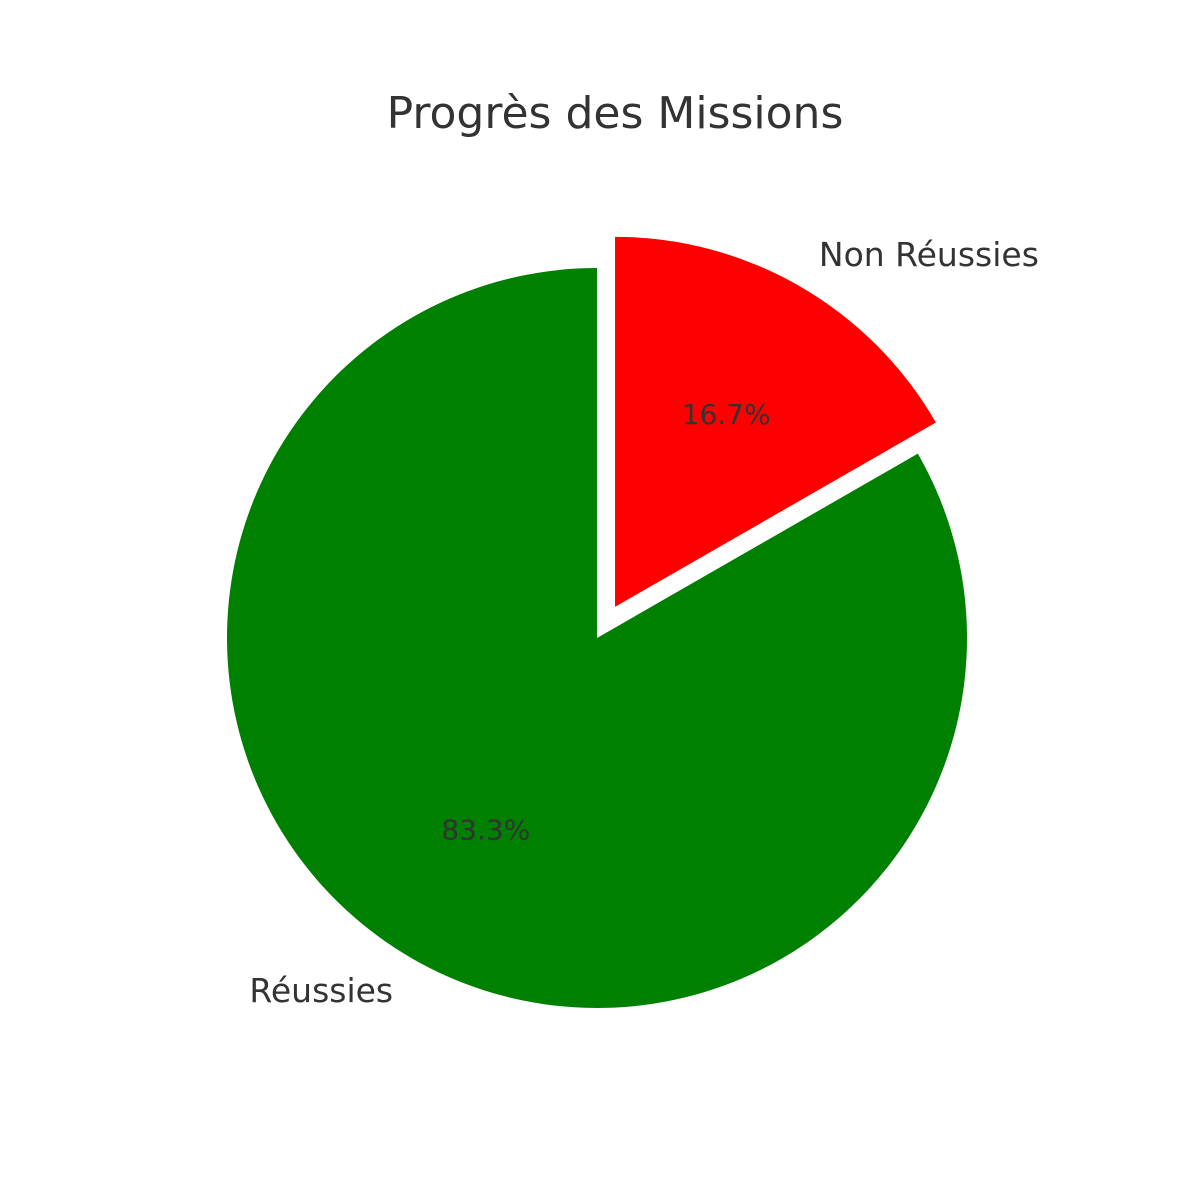 The image size is (1200, 1200). I want to click on pie-slice-value-label: 16.7%, so click(726, 414).